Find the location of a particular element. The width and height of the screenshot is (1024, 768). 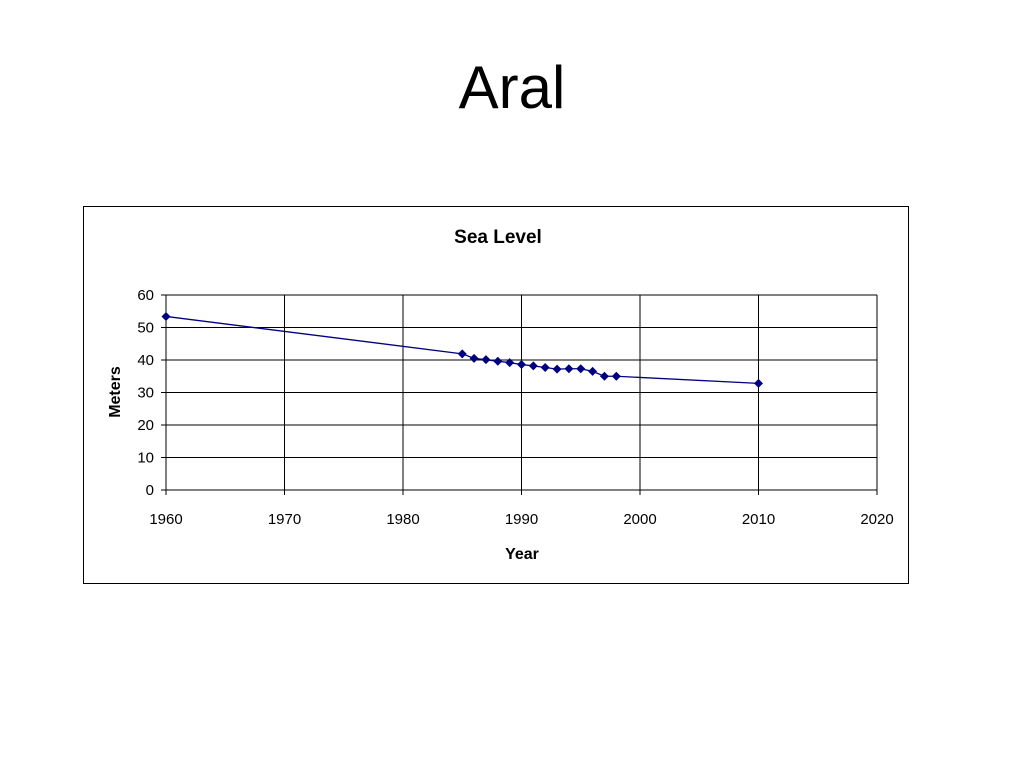

slide-title: Aral is located at coordinates (512, 87).